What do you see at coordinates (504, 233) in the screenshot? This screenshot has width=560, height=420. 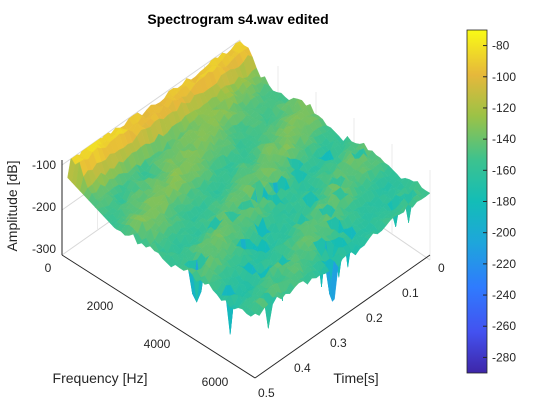 I see `colorbar-tick-label: -200` at bounding box center [504, 233].